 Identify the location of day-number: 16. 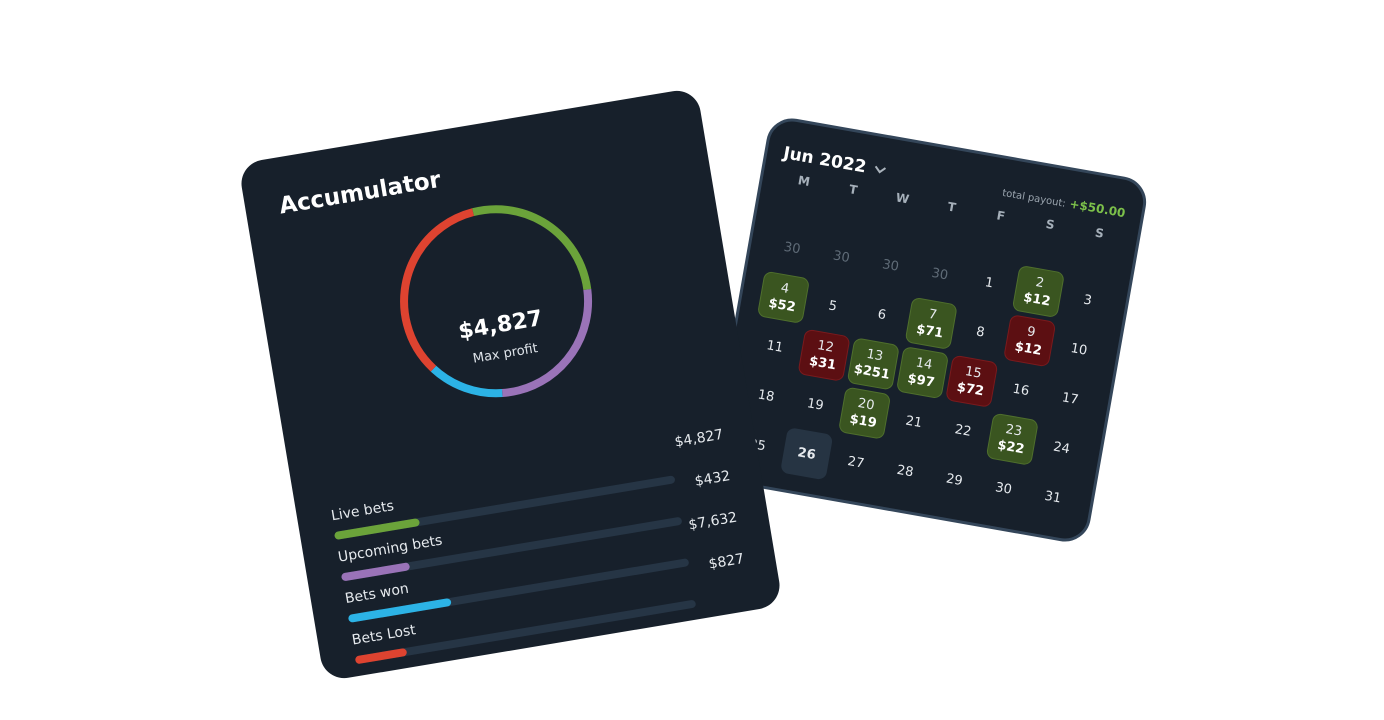
(1021, 390).